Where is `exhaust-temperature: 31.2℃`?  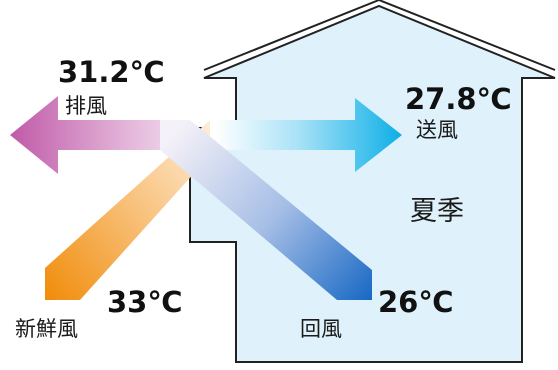
exhaust-temperature: 31.2℃ is located at coordinates (111, 72).